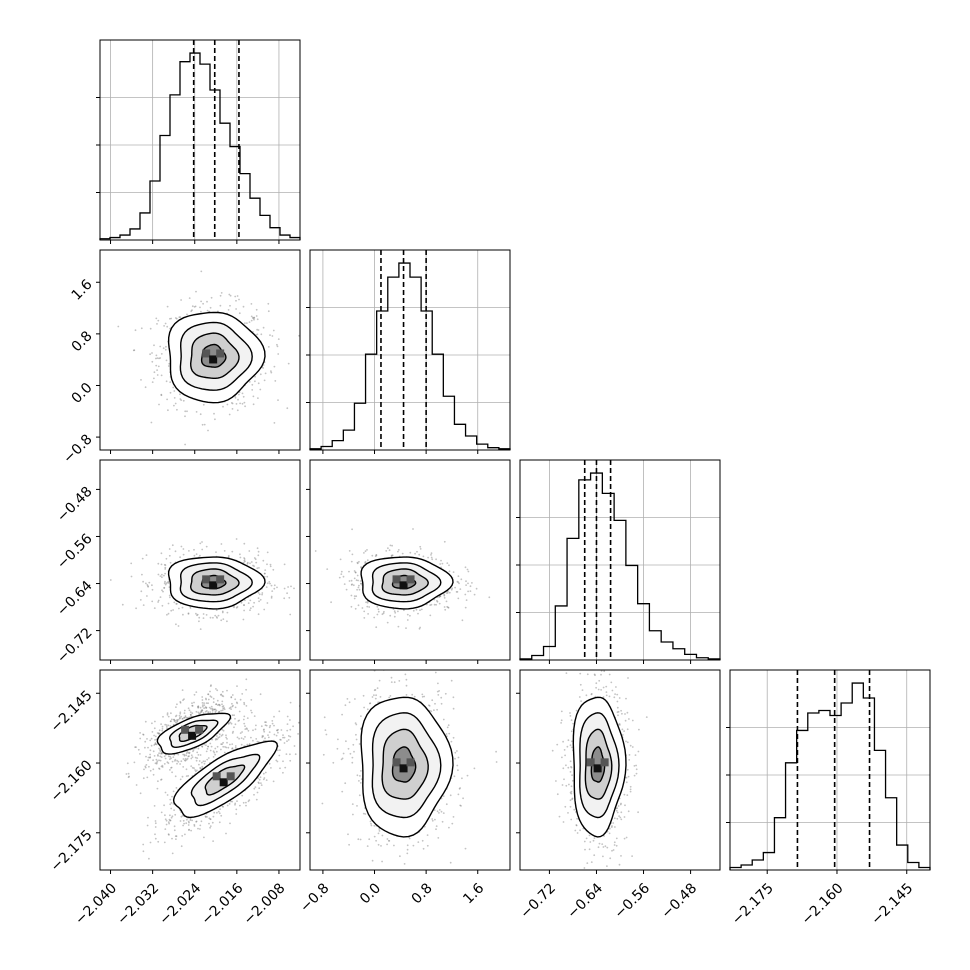  Describe the element at coordinates (410, 579) in the screenshot. I see `density-bin` at that location.